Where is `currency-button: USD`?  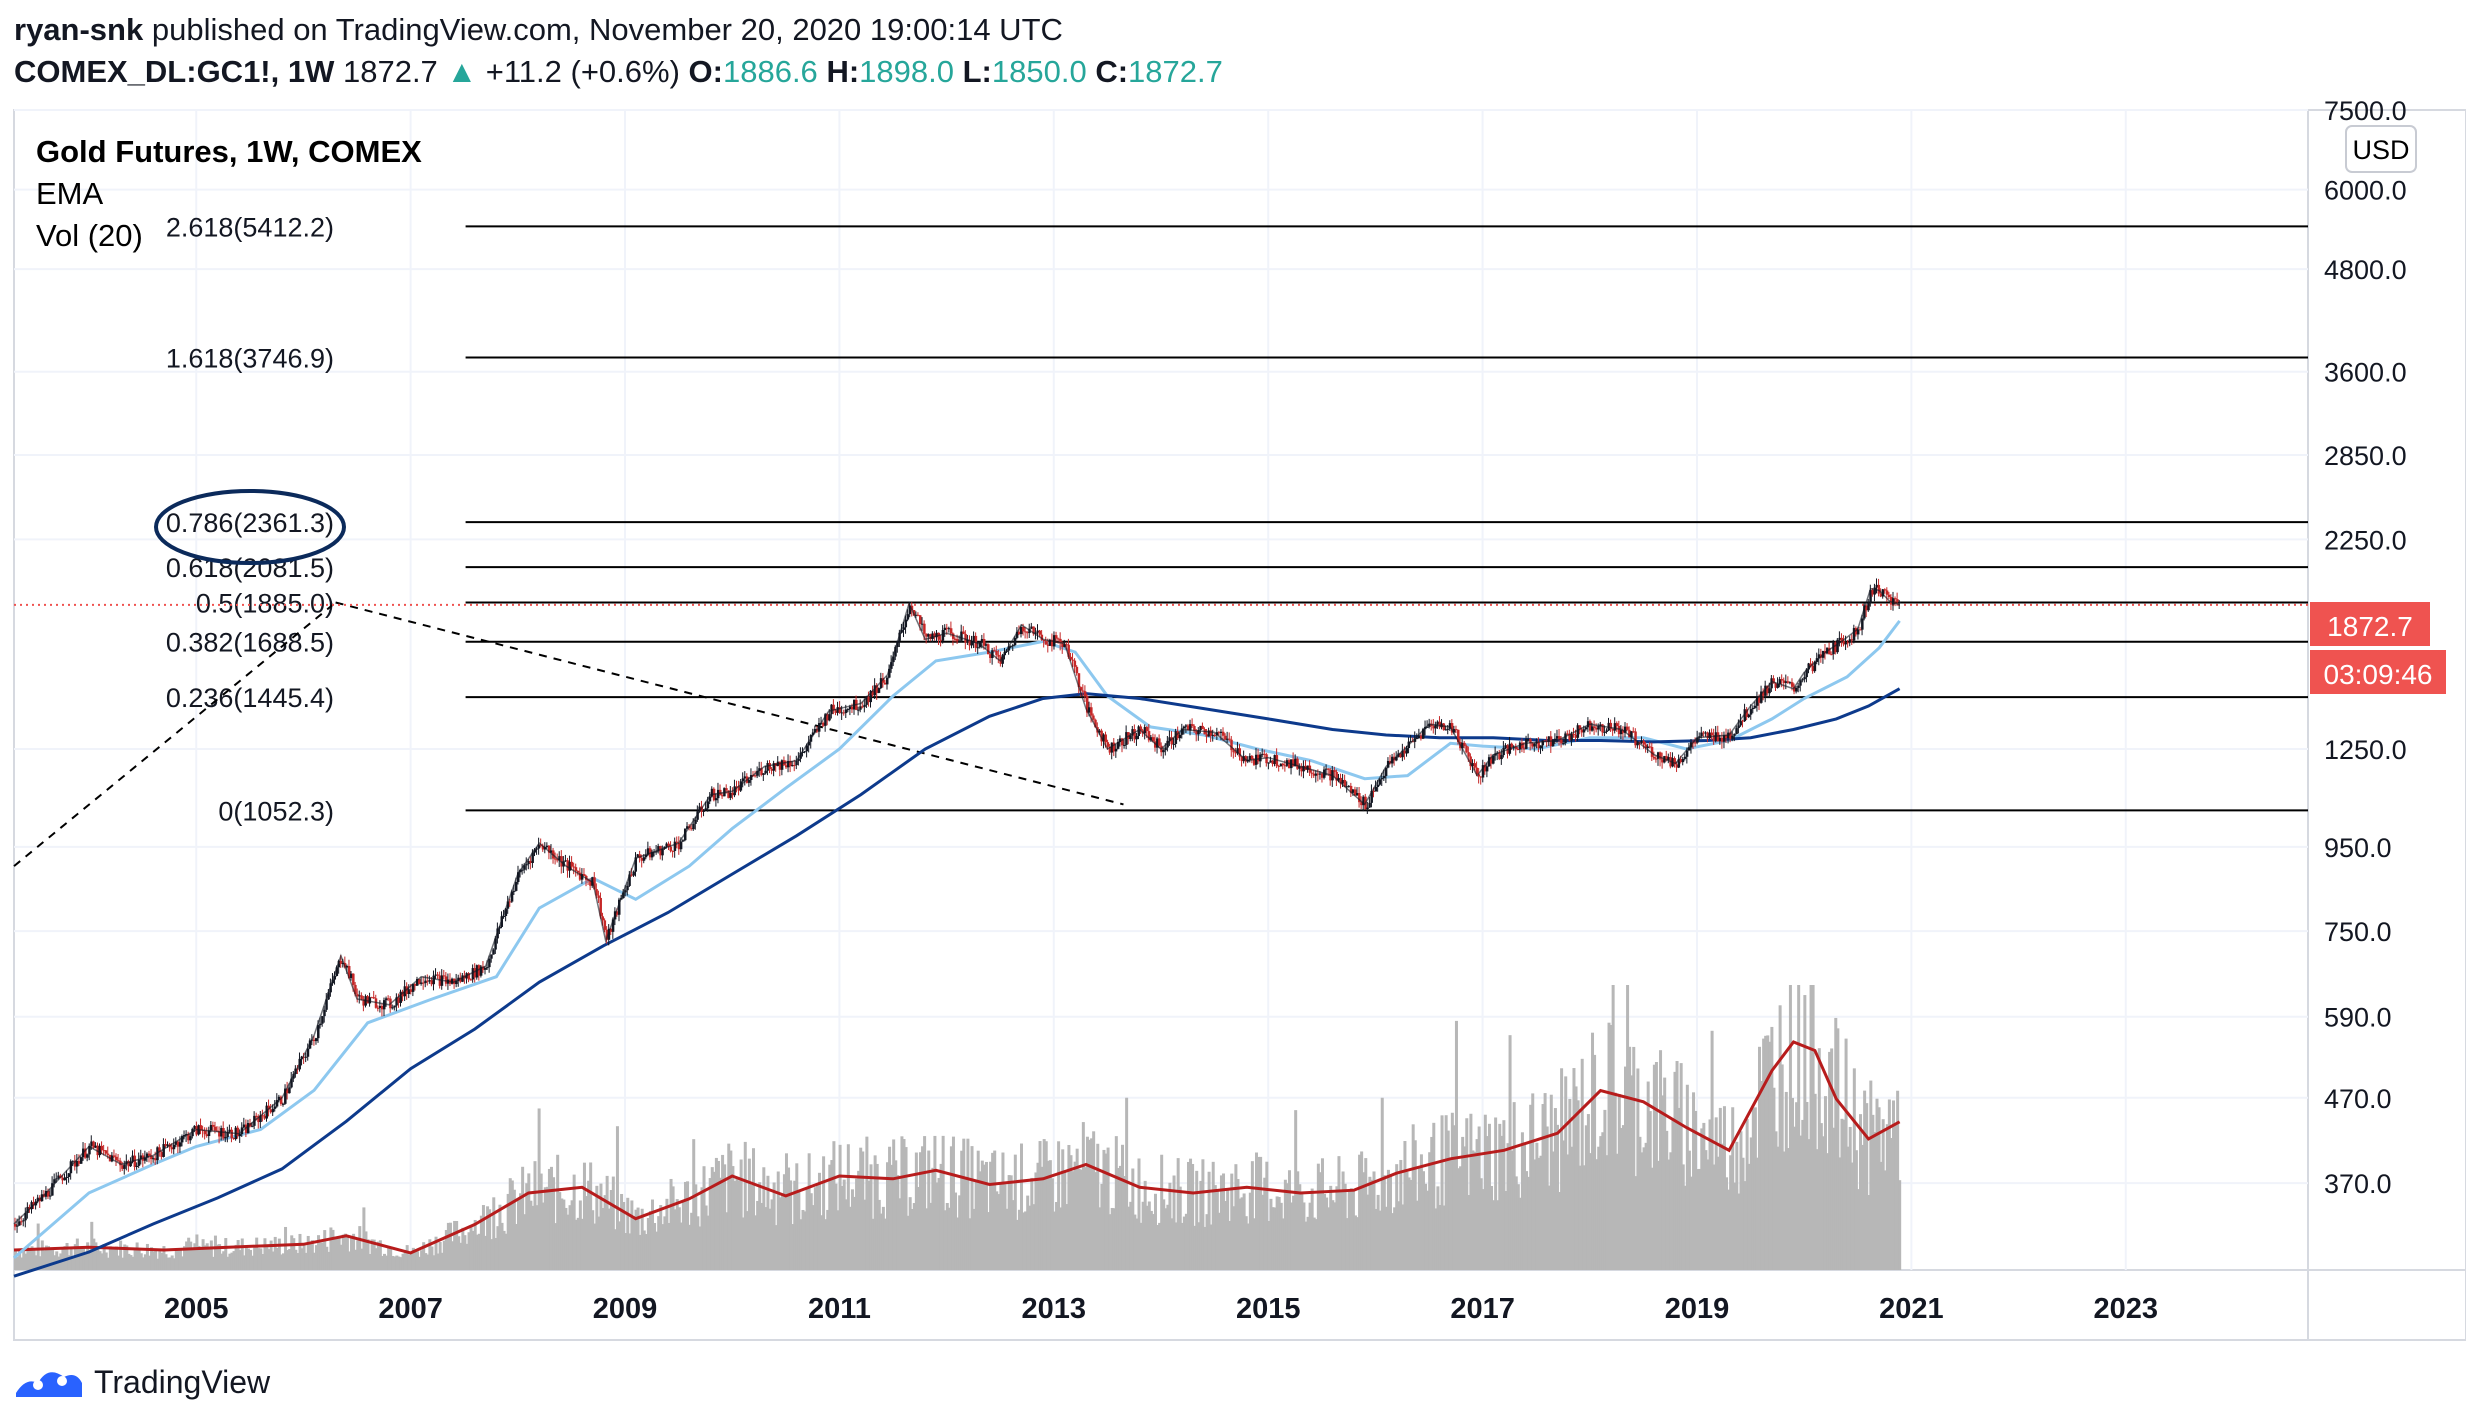 currency-button: USD is located at coordinates (2381, 149).